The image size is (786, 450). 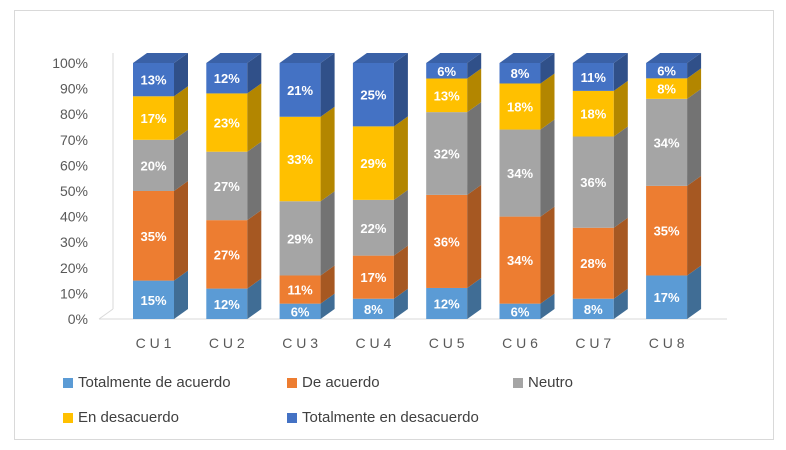 I want to click on data-label: 21%, so click(x=300, y=90).